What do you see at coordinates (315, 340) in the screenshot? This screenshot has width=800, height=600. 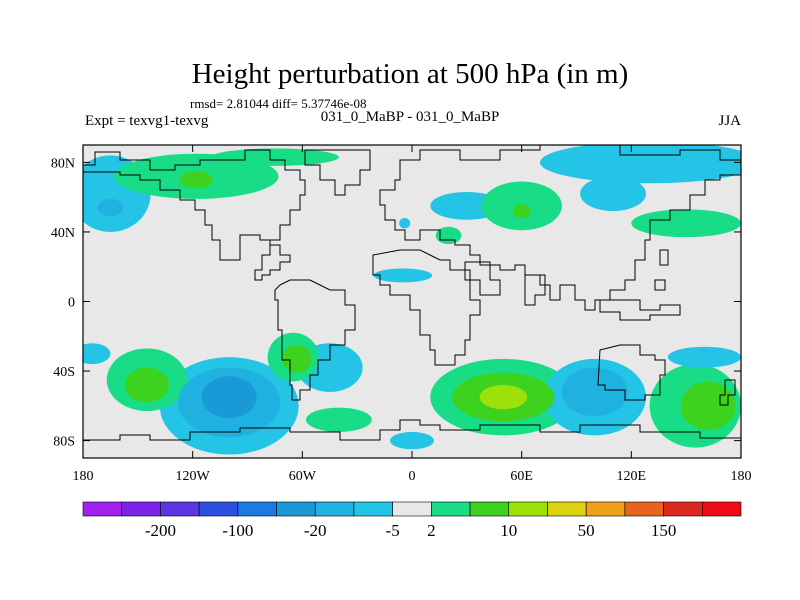 I see `coastline-south-america` at bounding box center [315, 340].